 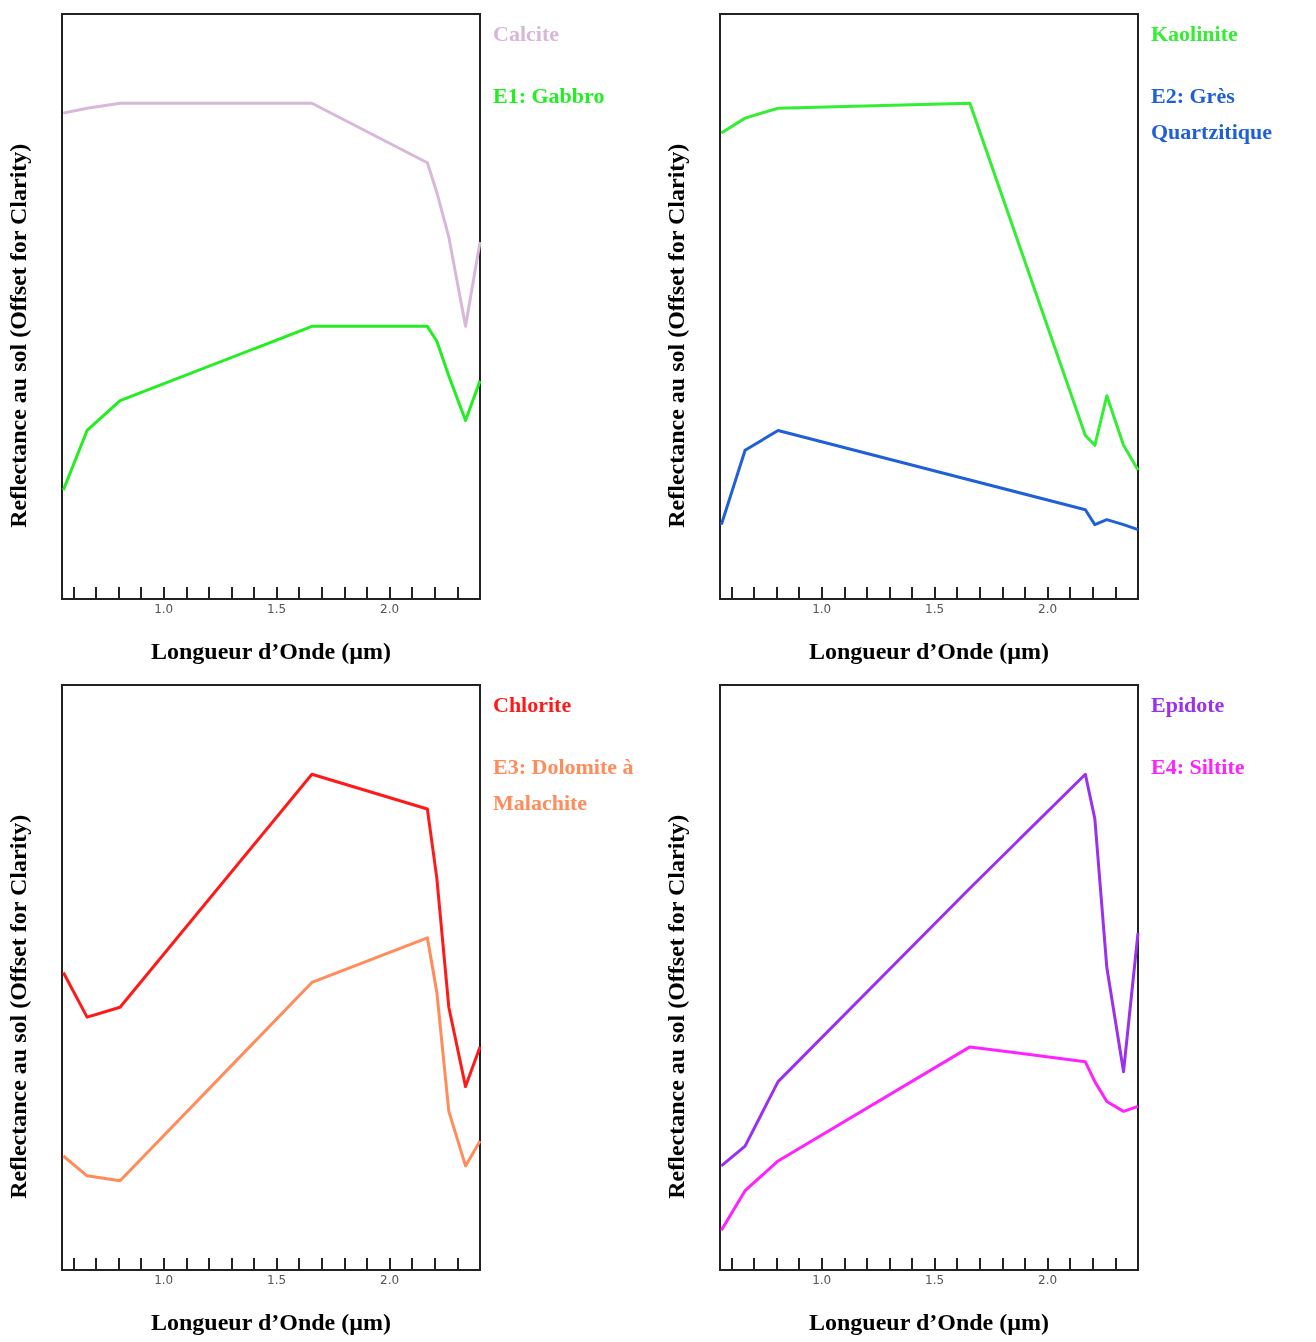 I want to click on text: Chlorite, so click(x=532, y=704).